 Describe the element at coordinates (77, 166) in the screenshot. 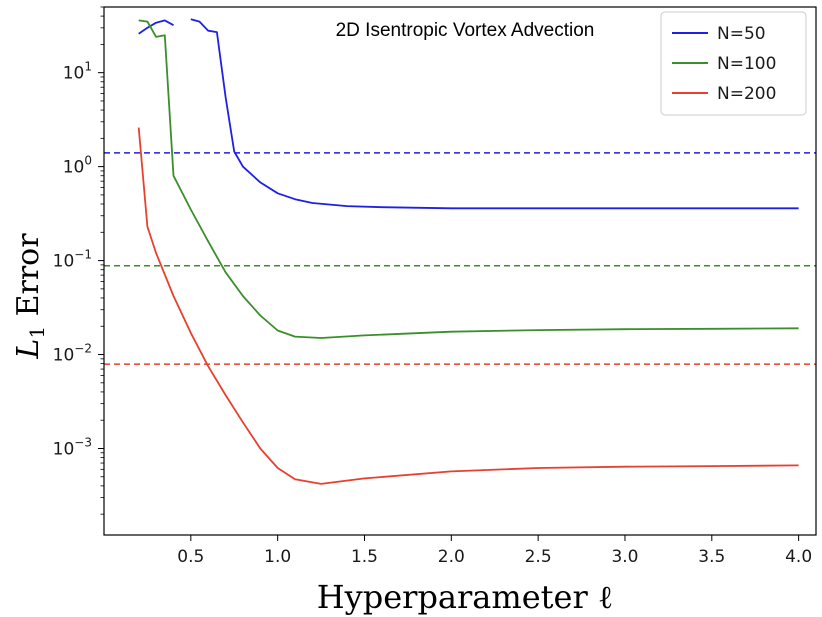

I see `y-tick-label: 10⁰` at that location.